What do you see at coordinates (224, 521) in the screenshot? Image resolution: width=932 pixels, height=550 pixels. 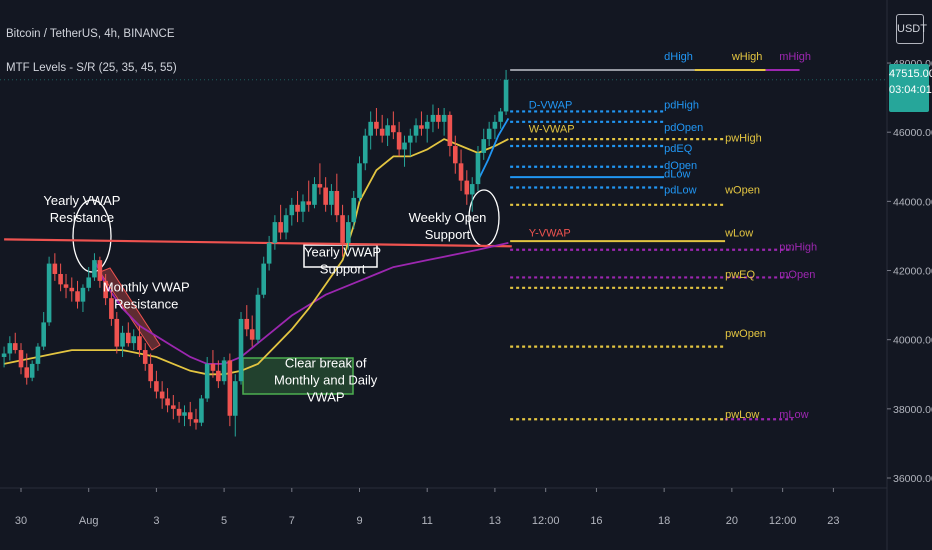 I see `x-tick-label: 5` at bounding box center [224, 521].